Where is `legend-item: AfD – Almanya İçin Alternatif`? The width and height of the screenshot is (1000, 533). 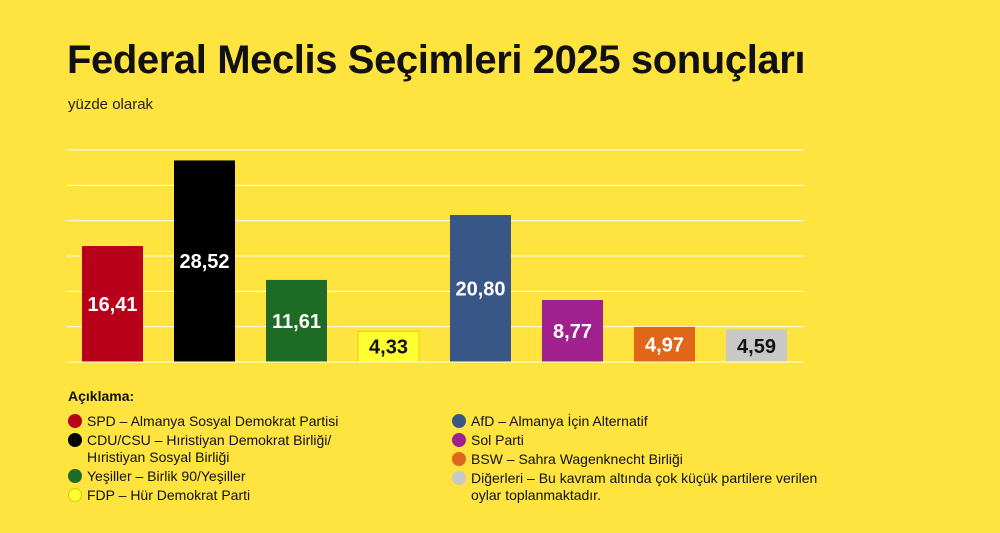 legend-item: AfD – Almanya İçin Alternatif is located at coordinates (634, 421).